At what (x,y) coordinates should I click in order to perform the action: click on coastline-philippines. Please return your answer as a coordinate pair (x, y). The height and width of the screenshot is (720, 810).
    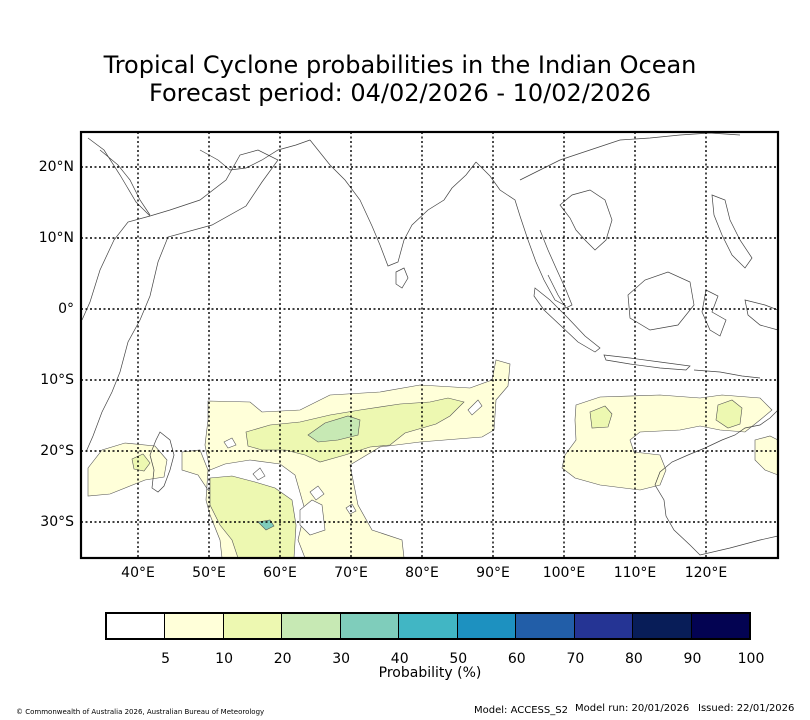
    Looking at the image, I should click on (732, 231).